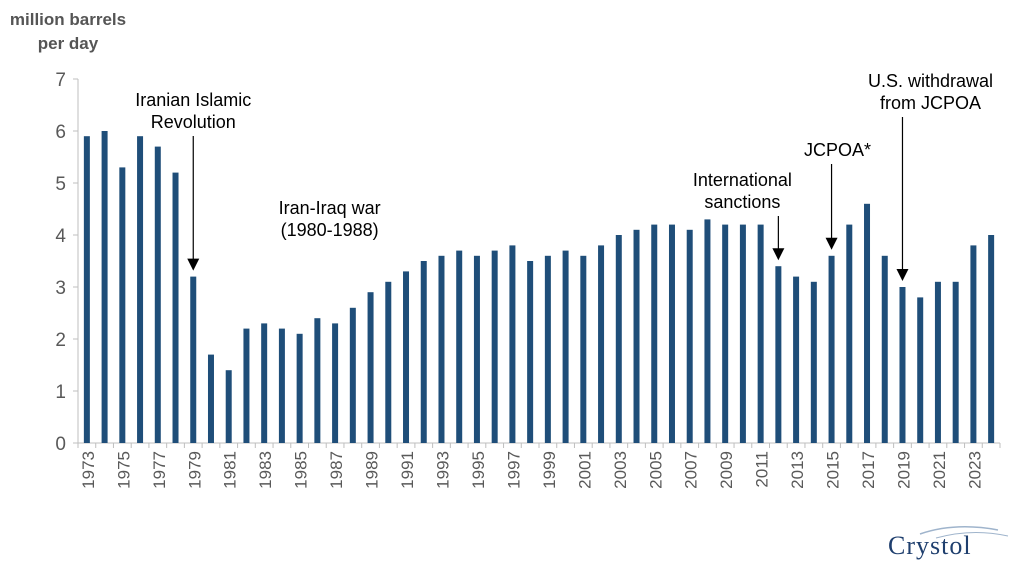 The width and height of the screenshot is (1024, 565). Describe the element at coordinates (406, 357) in the screenshot. I see `bar-1991` at that location.